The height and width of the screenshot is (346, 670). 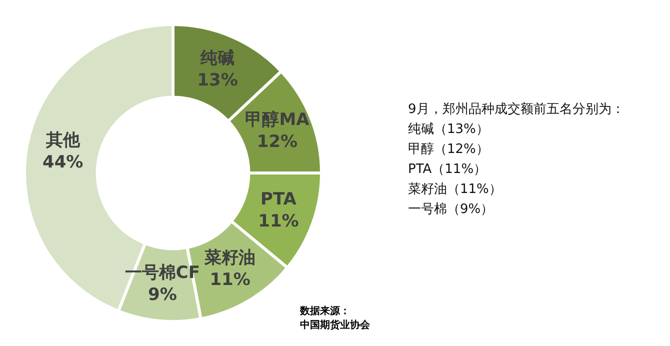 What do you see at coordinates (451, 210) in the screenshot?
I see `text: 一号棉（9%）` at bounding box center [451, 210].